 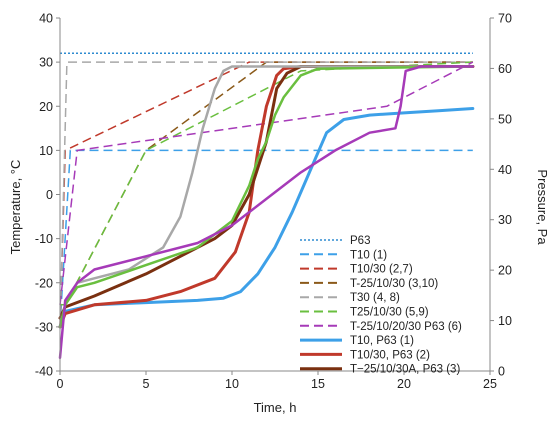 I want to click on x-tick-label: 5, so click(x=146, y=384).